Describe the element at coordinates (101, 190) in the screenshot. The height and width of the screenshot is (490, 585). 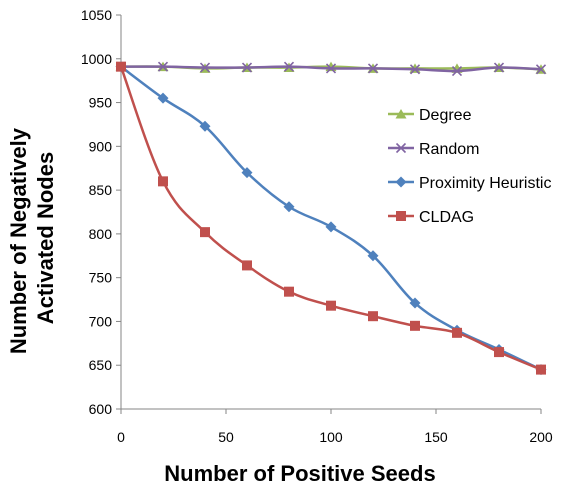
I see `y-tick-label: 850` at that location.